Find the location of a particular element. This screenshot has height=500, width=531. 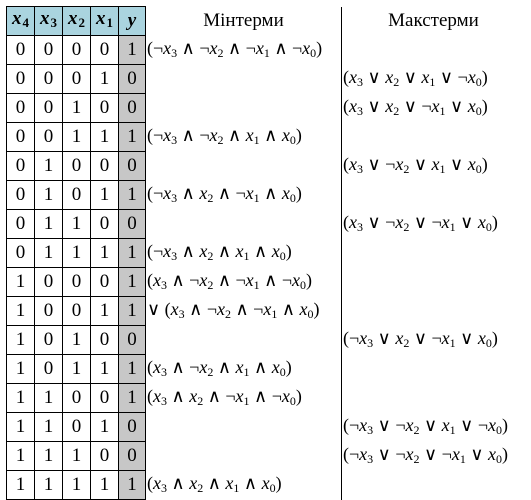

table-row: 0 1 1 1 1 (¬x3 ∧ x2 ∧ x1 ∧ x0) is located at coordinates (266, 253).